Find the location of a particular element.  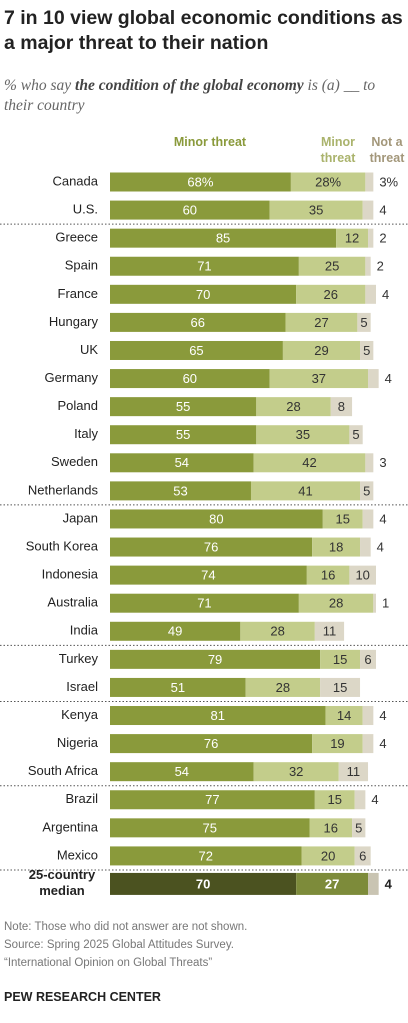

value-label: 8 is located at coordinates (341, 406).